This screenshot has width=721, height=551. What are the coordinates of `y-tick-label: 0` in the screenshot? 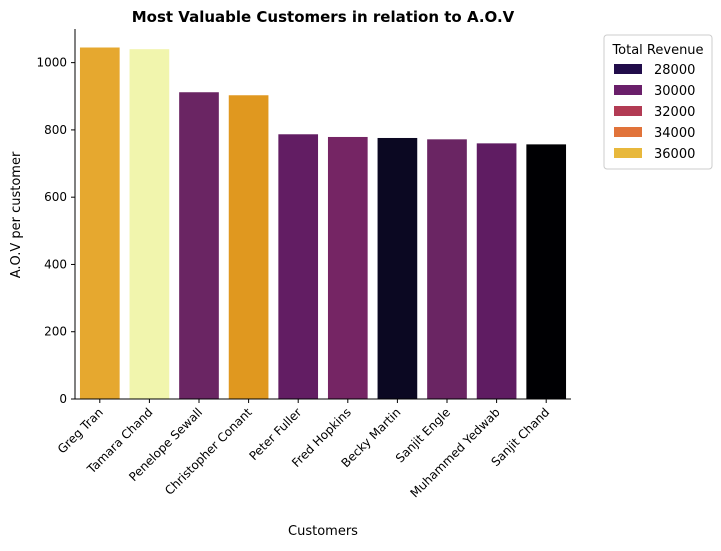 It's located at (63, 399).